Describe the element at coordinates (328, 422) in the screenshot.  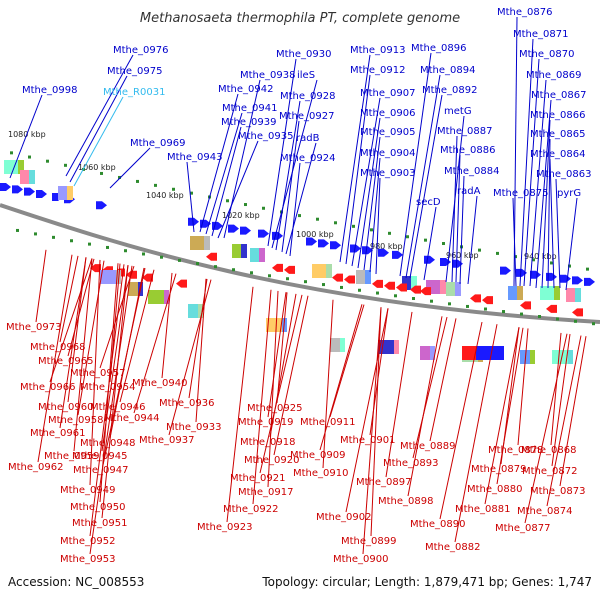
I see `reverse-gene-label: Mthe_0911` at that location.